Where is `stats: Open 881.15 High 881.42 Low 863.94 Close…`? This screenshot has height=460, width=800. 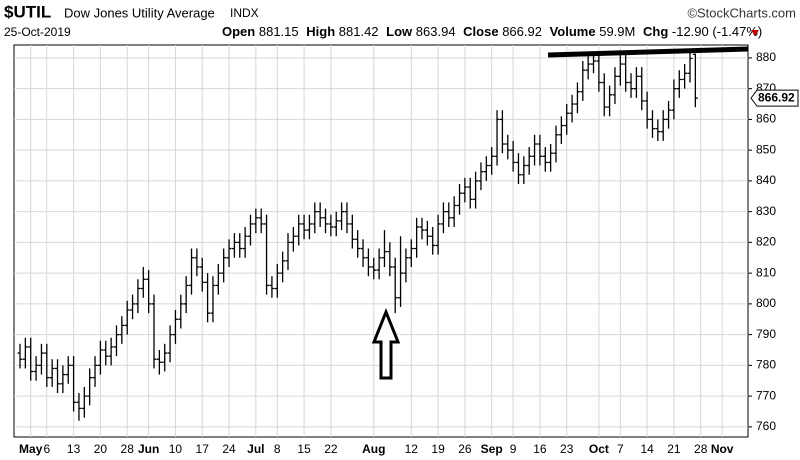
stats: Open 881.15 High 881.42 Low 863.94 Close… is located at coordinates (492, 31).